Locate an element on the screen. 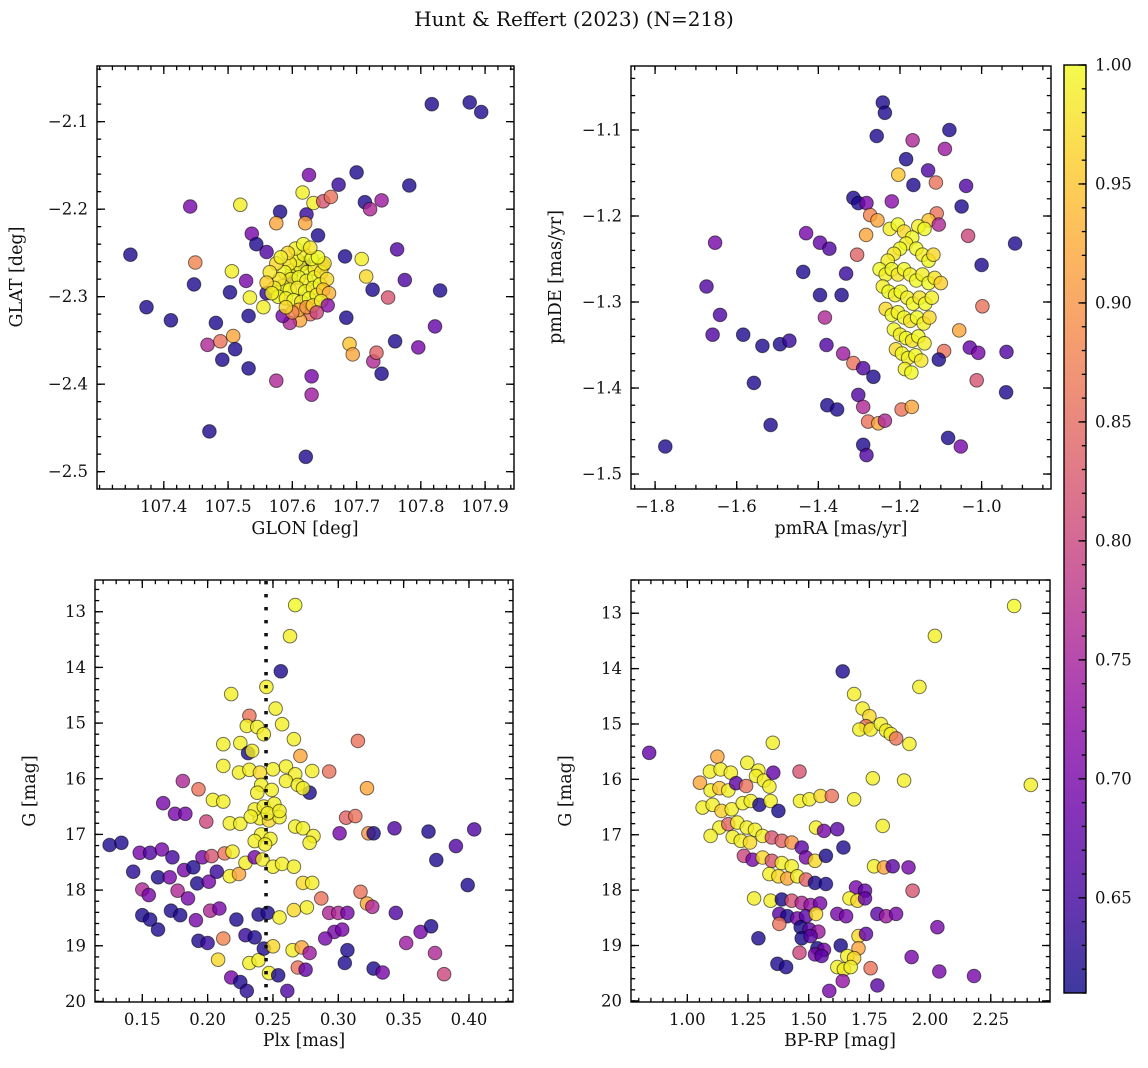  svg-text: 17 is located at coordinates (75, 834).